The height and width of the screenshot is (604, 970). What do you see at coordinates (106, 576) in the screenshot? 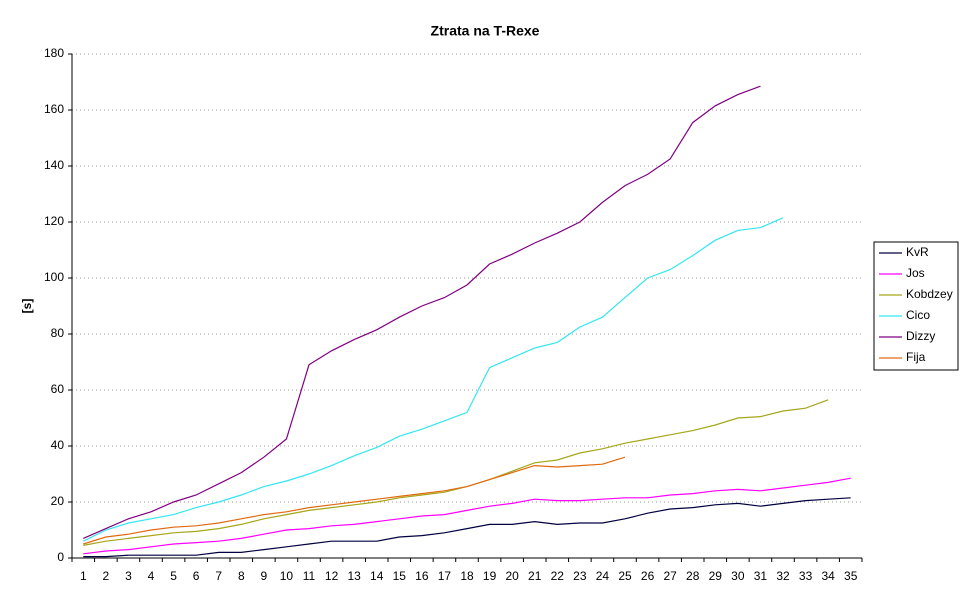
I see `x-tick-label: 2` at bounding box center [106, 576].